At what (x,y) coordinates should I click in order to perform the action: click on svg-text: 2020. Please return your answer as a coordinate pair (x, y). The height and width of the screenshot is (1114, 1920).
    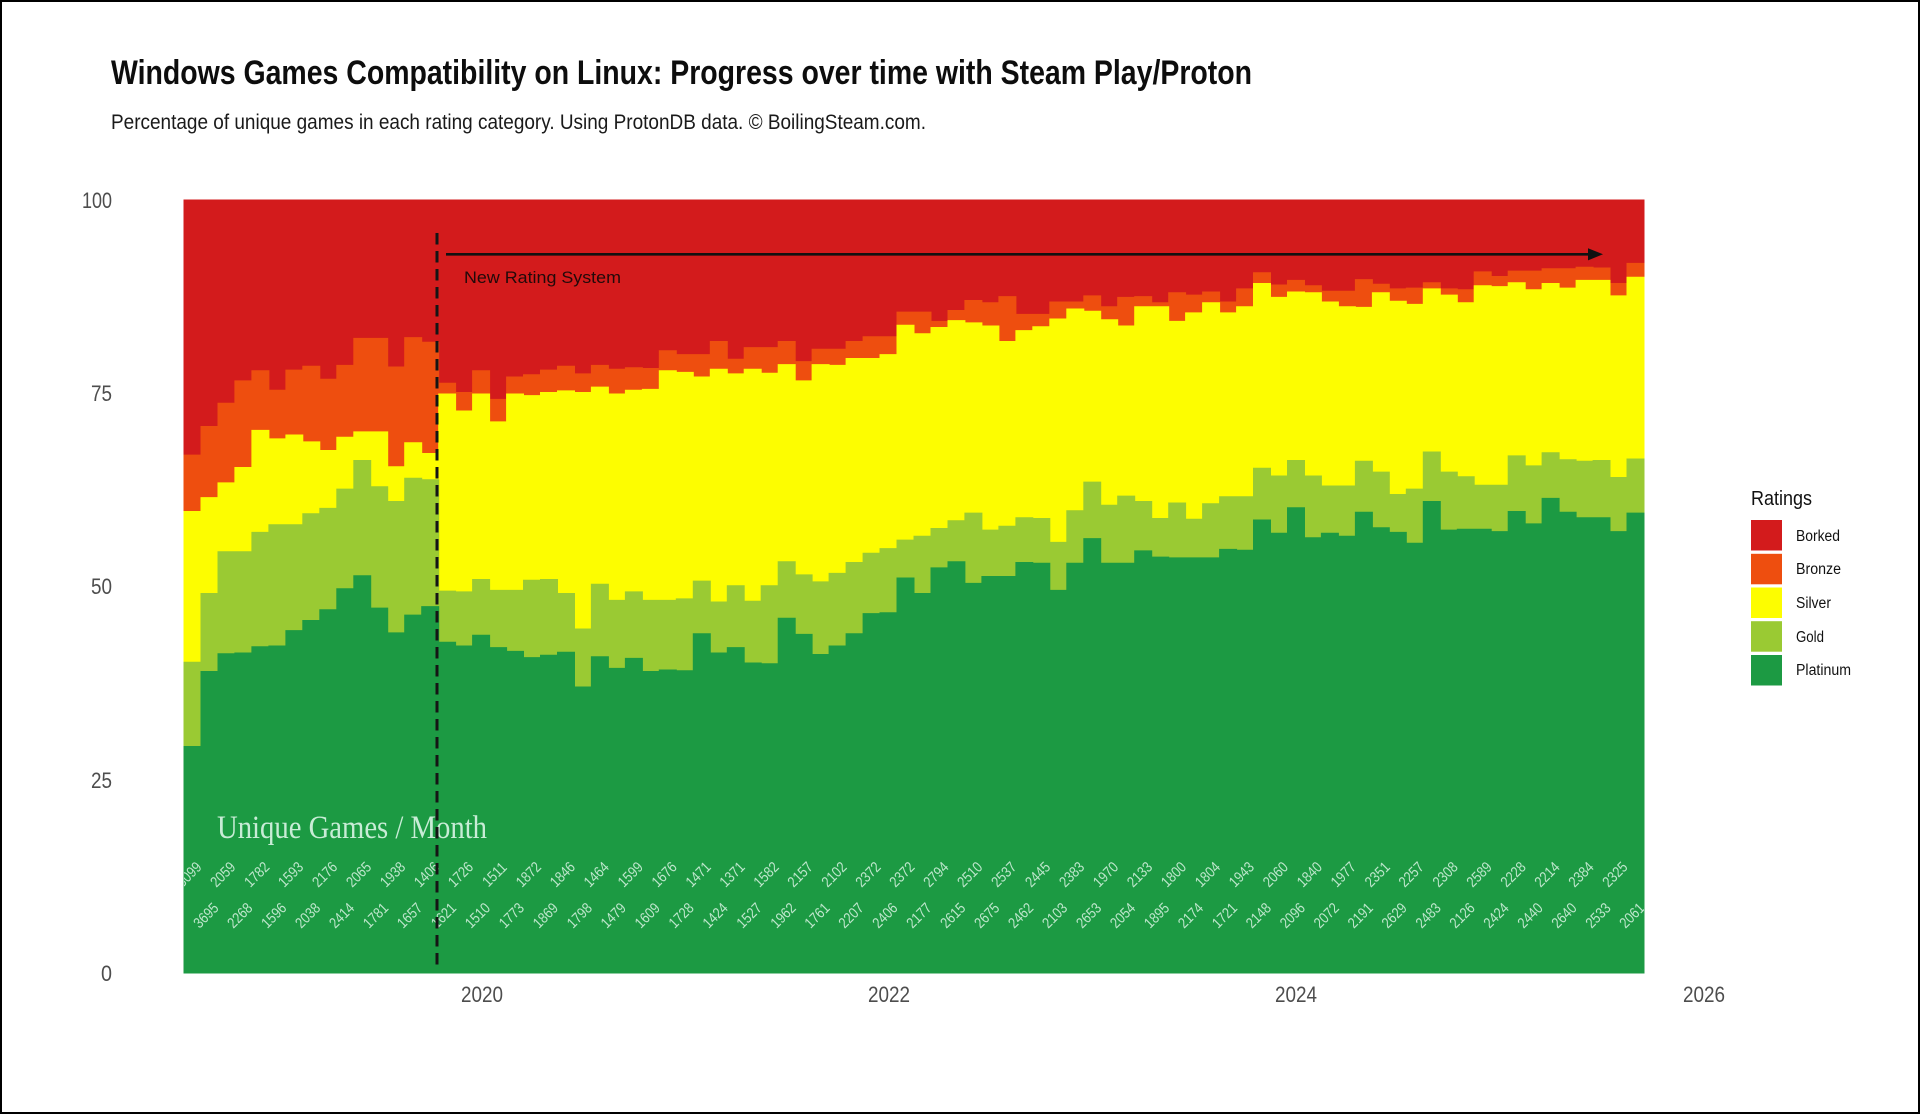
    Looking at the image, I should click on (482, 994).